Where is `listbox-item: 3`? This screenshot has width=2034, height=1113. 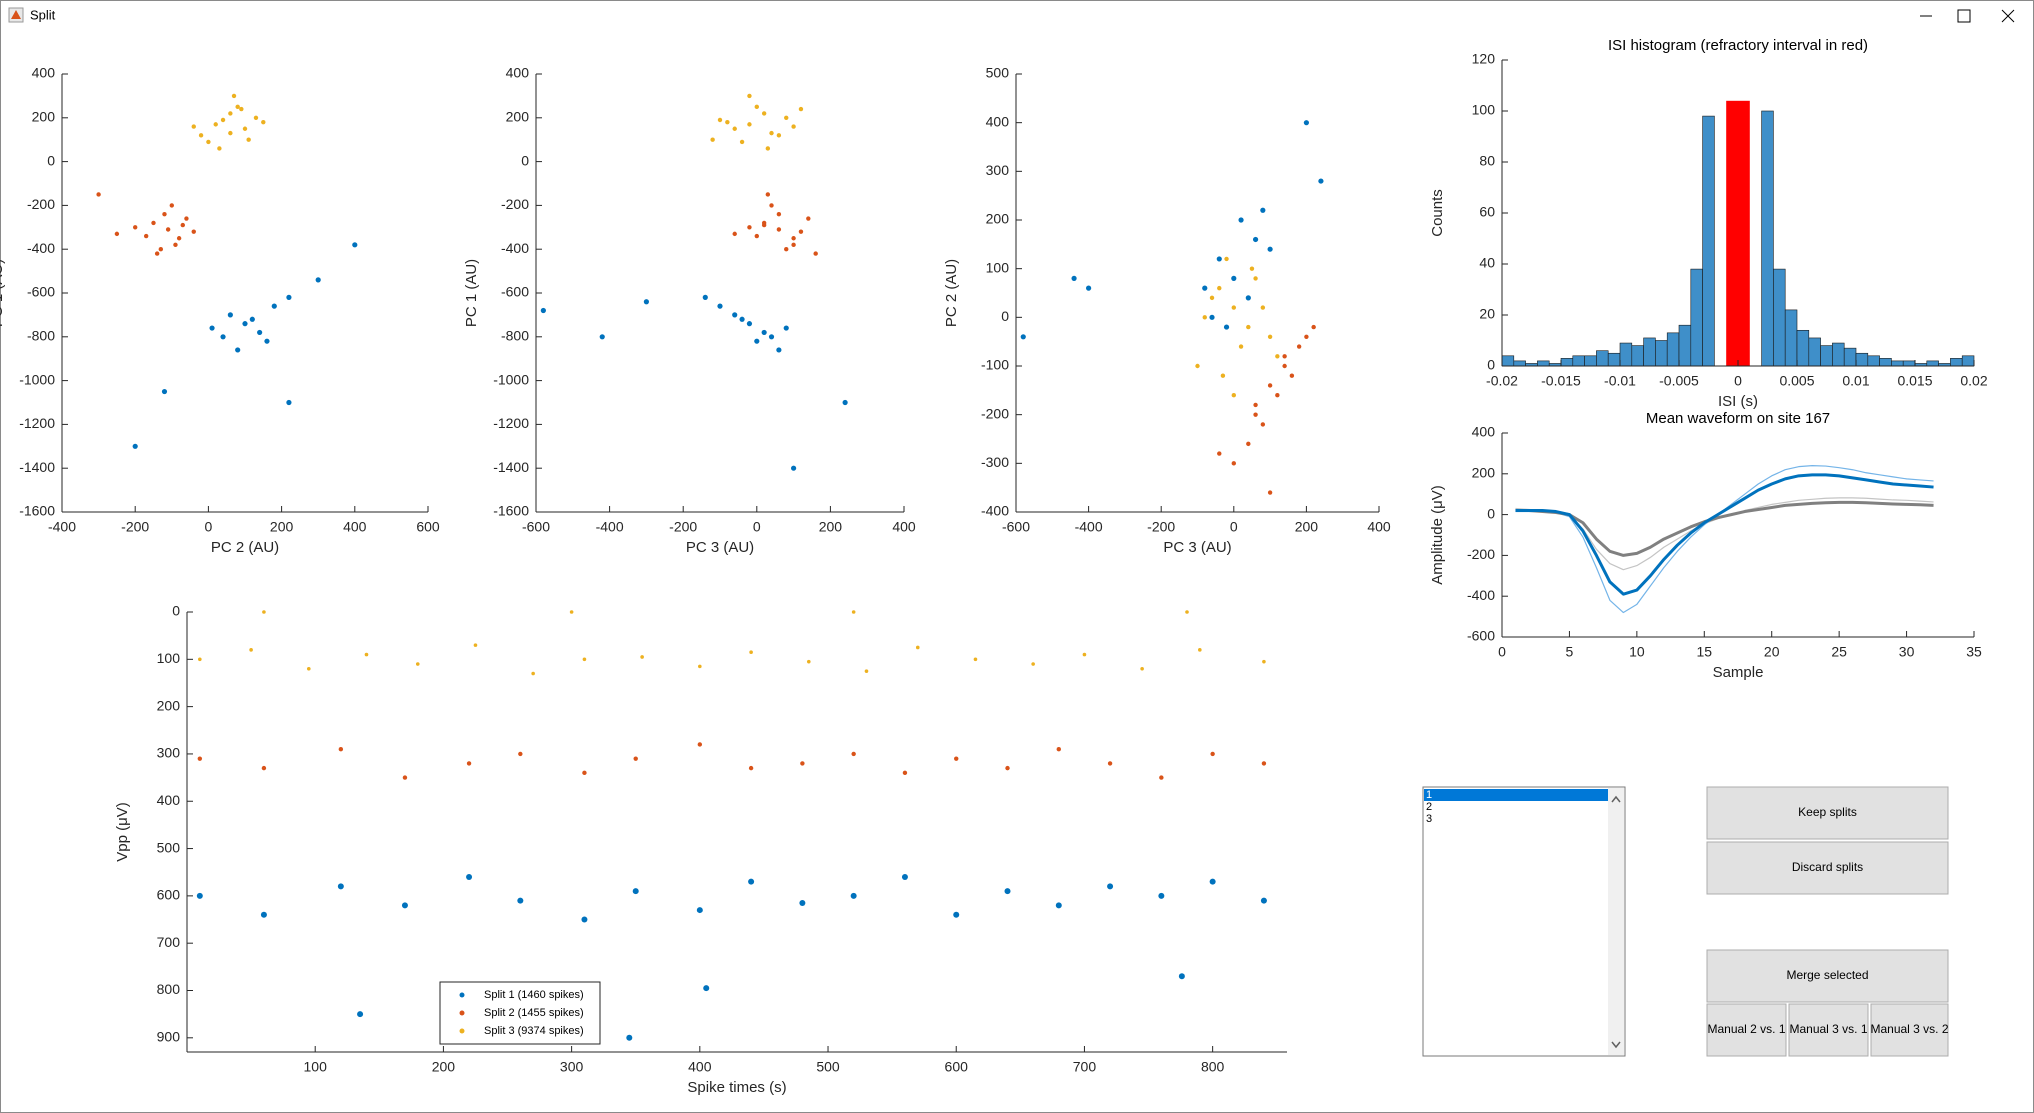
listbox-item: 3 is located at coordinates (1429, 819).